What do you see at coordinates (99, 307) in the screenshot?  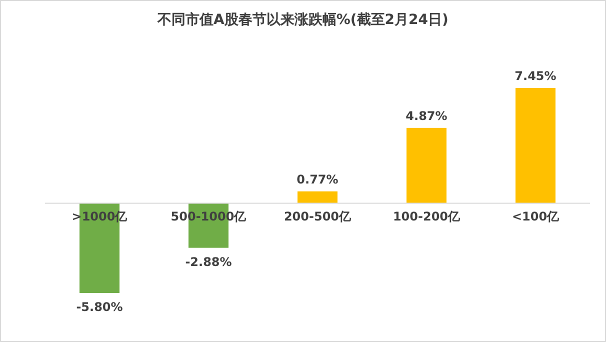 I see `data-label: -5.80%` at bounding box center [99, 307].